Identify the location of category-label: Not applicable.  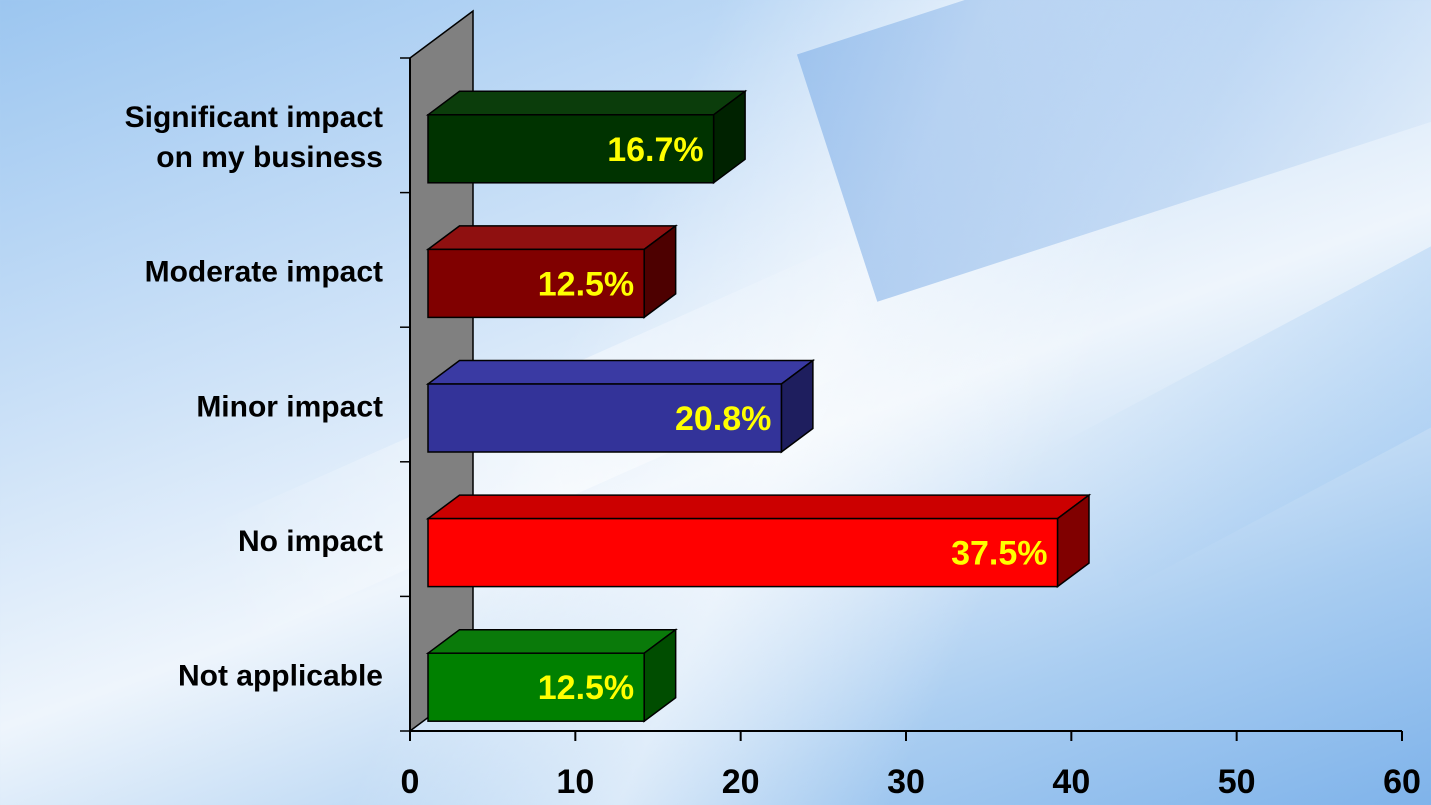
(280, 675).